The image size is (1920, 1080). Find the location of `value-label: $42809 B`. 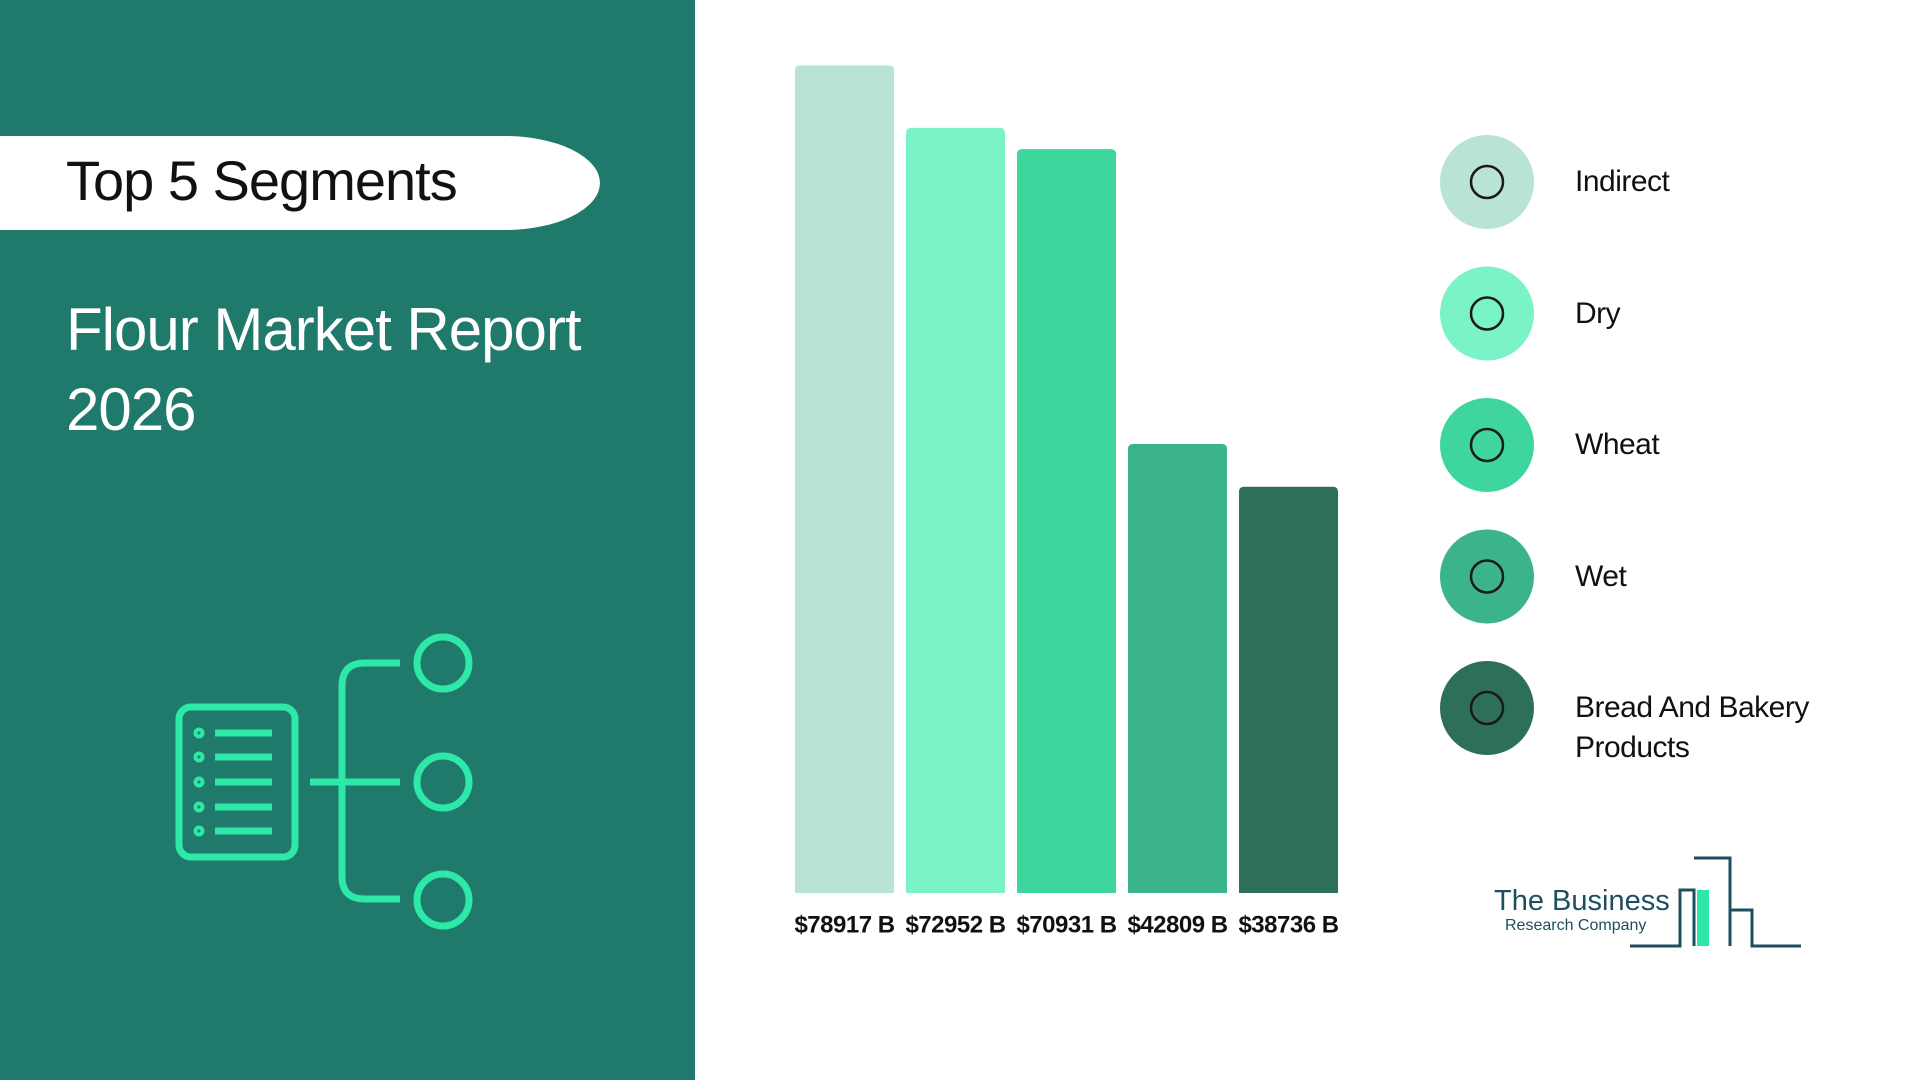

value-label: $42809 B is located at coordinates (1177, 924).